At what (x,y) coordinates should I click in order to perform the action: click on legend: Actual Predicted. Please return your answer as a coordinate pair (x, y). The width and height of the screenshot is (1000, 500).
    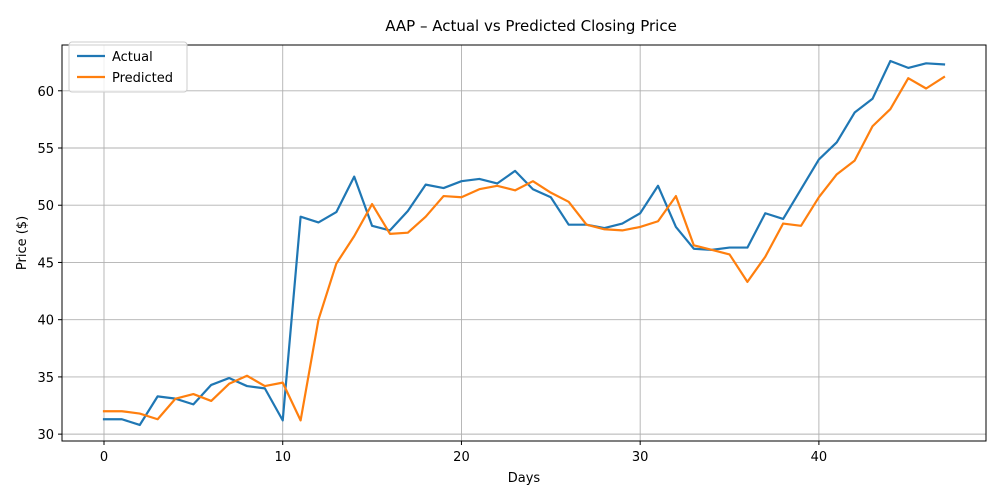
    Looking at the image, I should click on (128, 67).